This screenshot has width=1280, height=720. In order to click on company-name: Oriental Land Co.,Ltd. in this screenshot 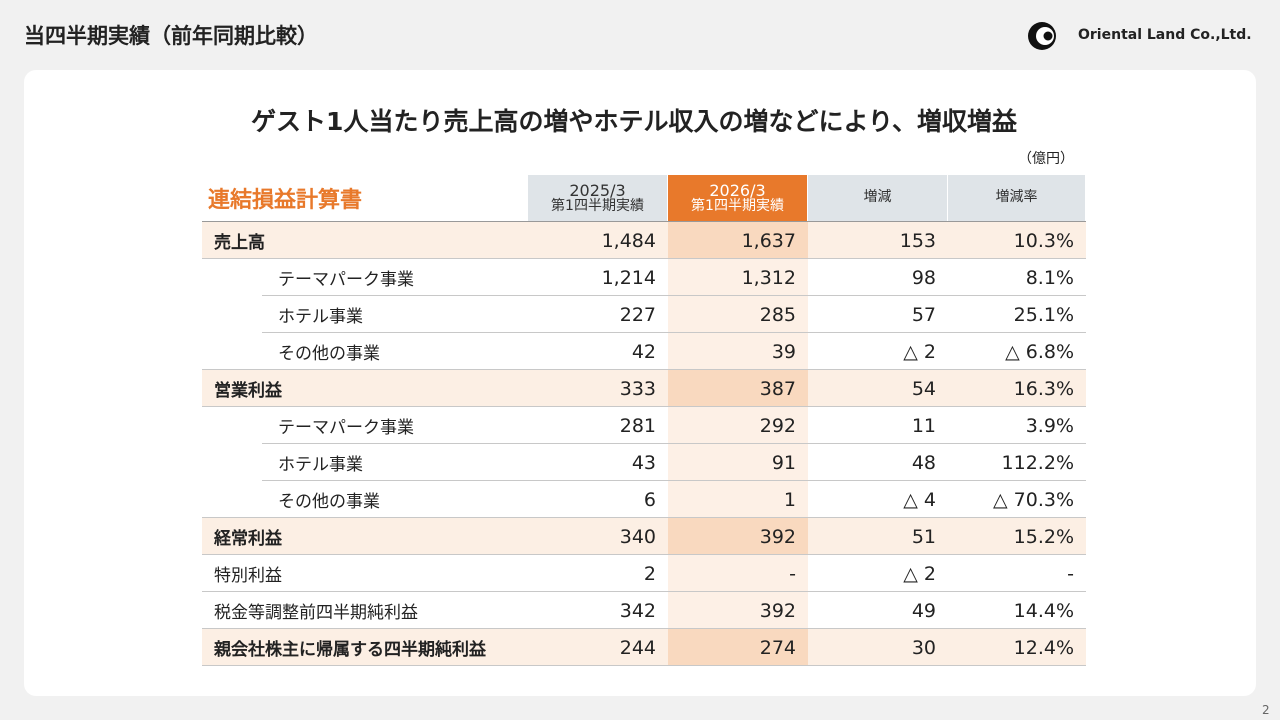, I will do `click(1165, 35)`.